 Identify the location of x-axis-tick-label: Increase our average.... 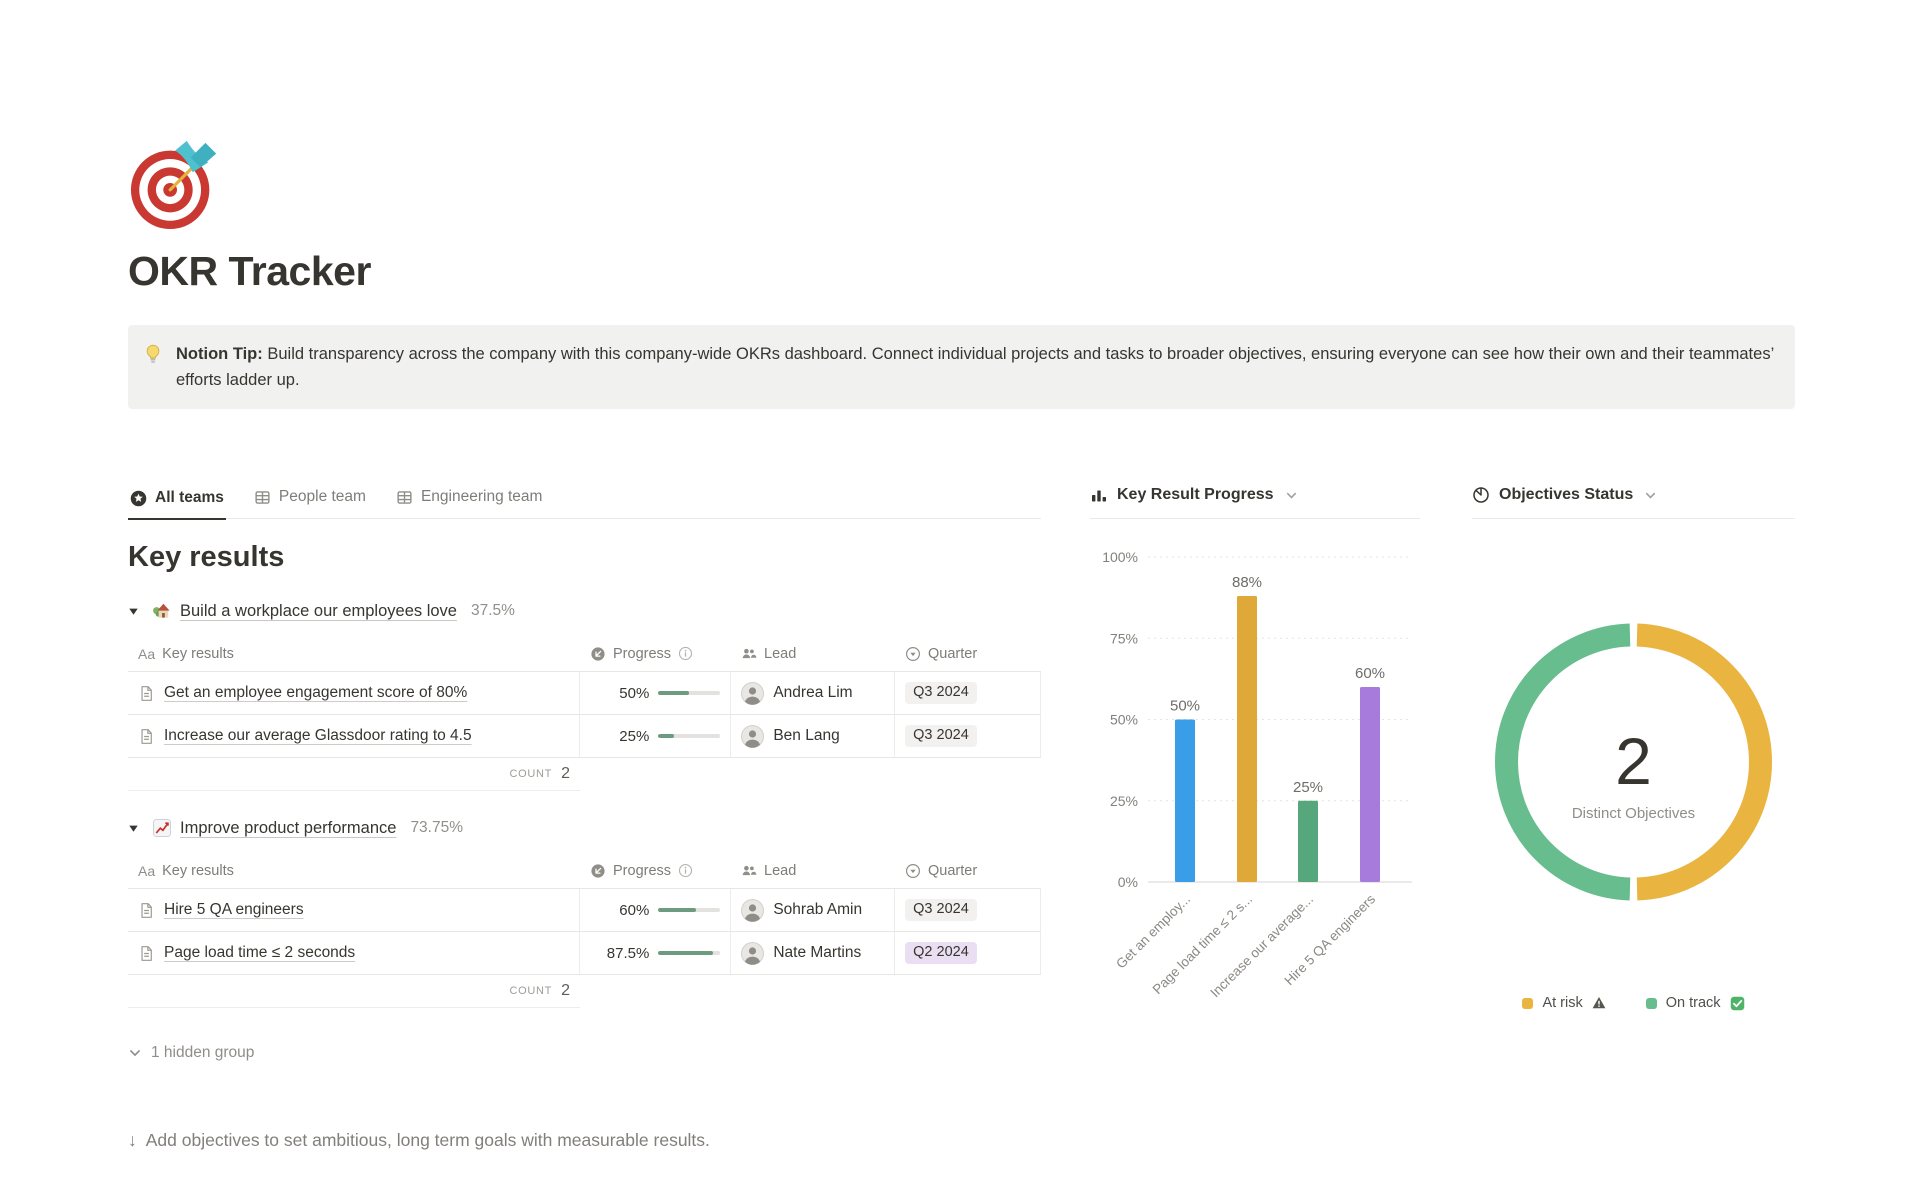
(1261, 946).